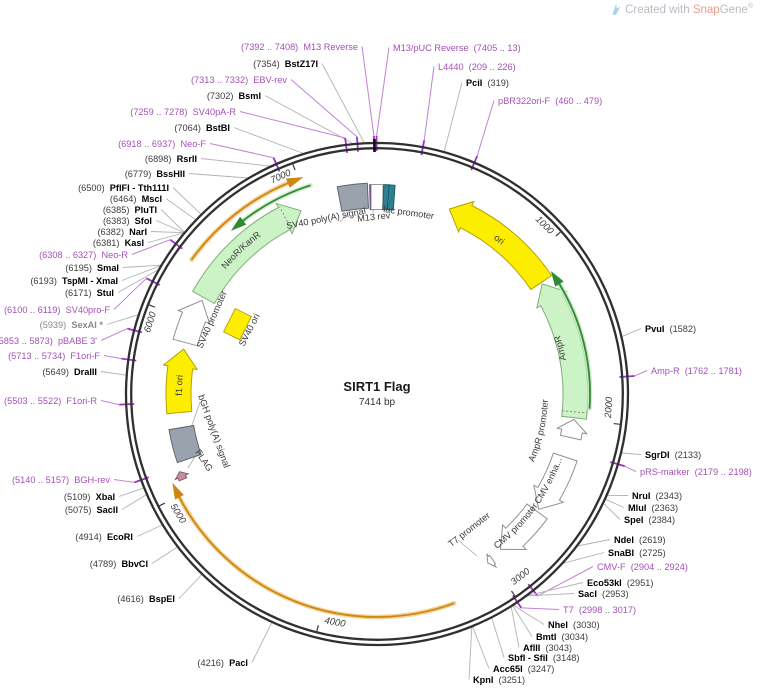 This screenshot has height=688, width=760. What do you see at coordinates (603, 594) in the screenshot?
I see `site-label-saci: SacI (2953)` at bounding box center [603, 594].